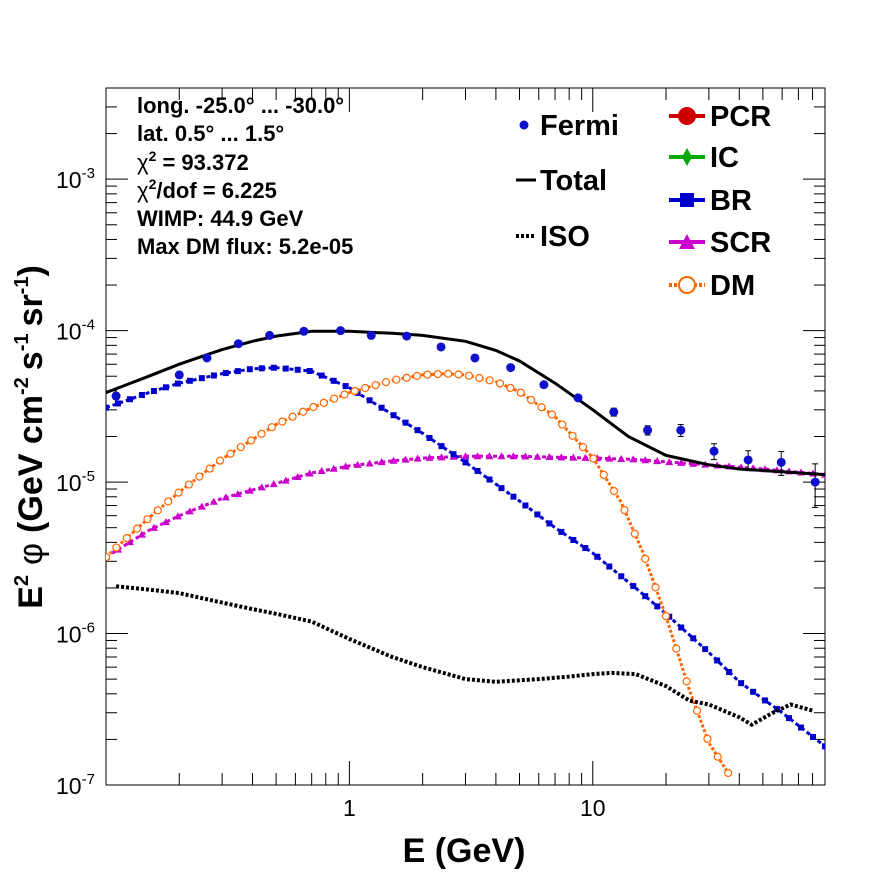  What do you see at coordinates (724, 158) in the screenshot?
I see `legend-label-ic: IC` at bounding box center [724, 158].